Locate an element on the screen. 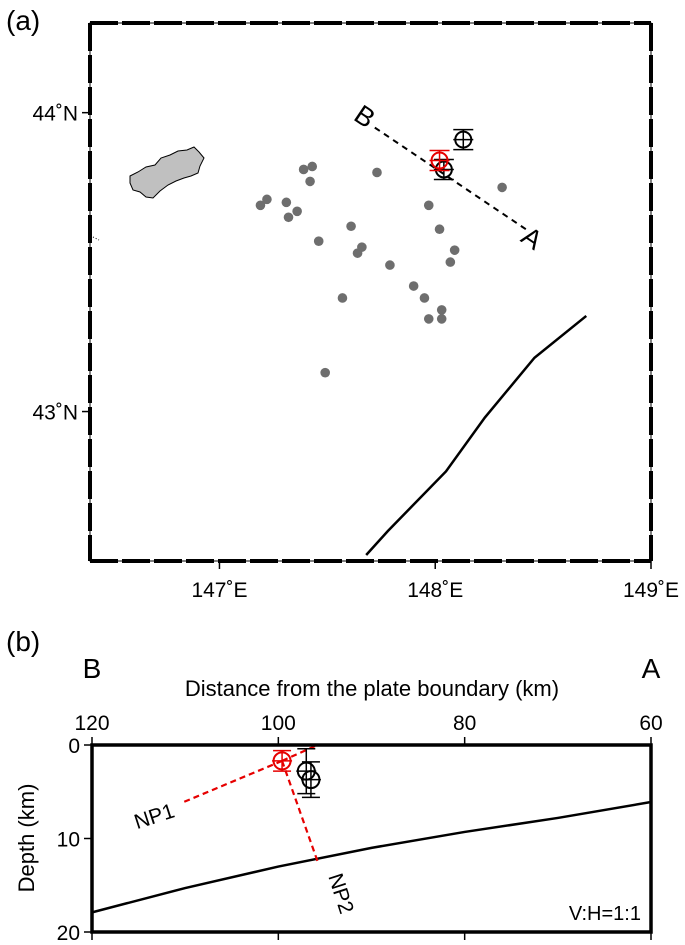 This screenshot has height=945, width=685. y-axis-ticks: 43˚N 44˚N is located at coordinates (61, 264).